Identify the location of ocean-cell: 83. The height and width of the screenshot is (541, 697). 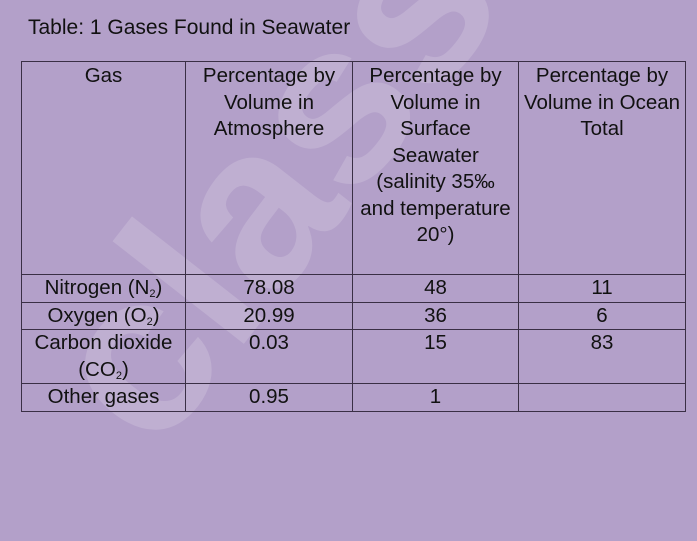
(602, 356).